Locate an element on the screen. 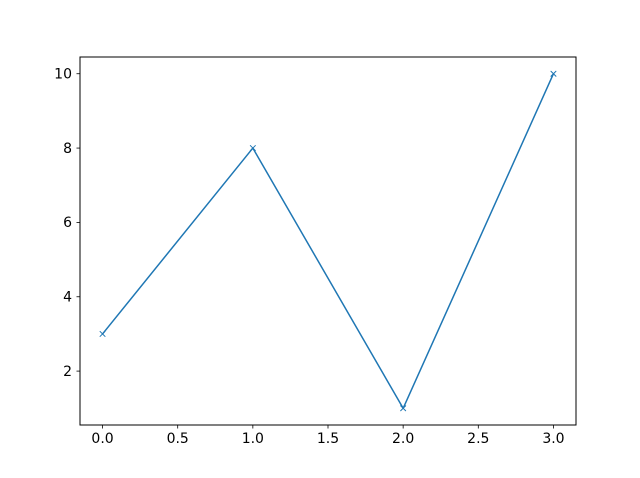 This screenshot has width=640, height=478. y-axis-tick-label: 2 is located at coordinates (67, 372).